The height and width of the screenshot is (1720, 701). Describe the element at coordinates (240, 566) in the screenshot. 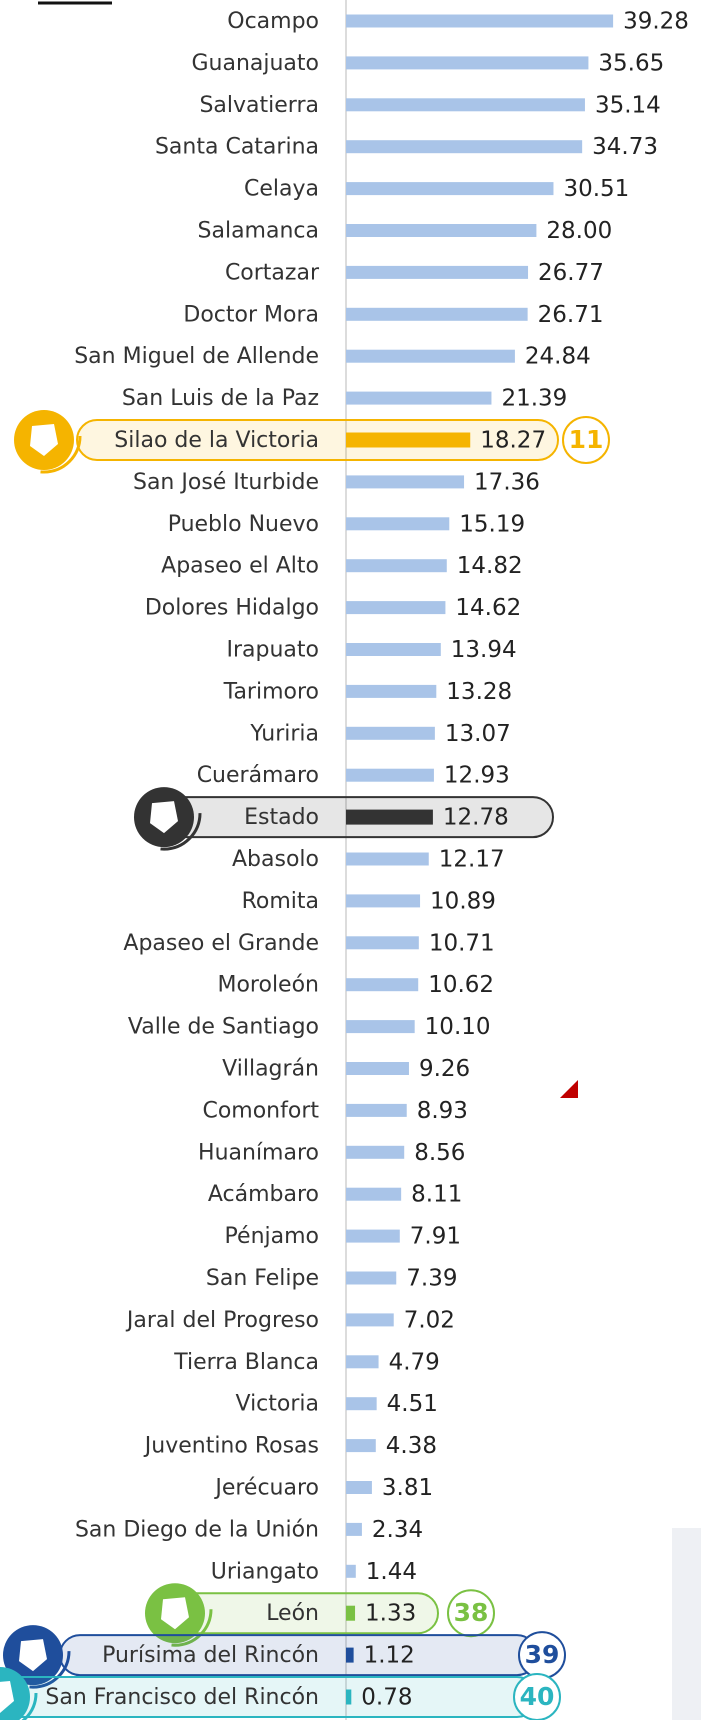

I see `category-label: Apaseo el Alto` at that location.